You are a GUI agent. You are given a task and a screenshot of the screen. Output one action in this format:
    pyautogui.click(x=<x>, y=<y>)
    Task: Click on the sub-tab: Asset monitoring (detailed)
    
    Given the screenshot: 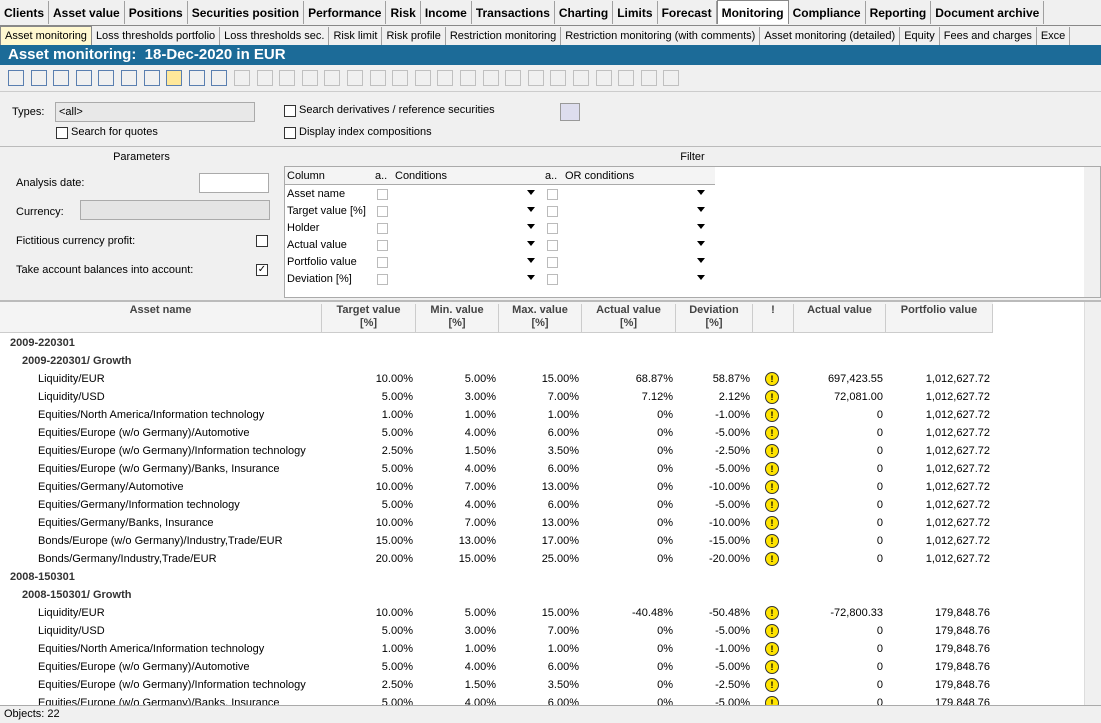 What is the action you would take?
    pyautogui.click(x=830, y=36)
    